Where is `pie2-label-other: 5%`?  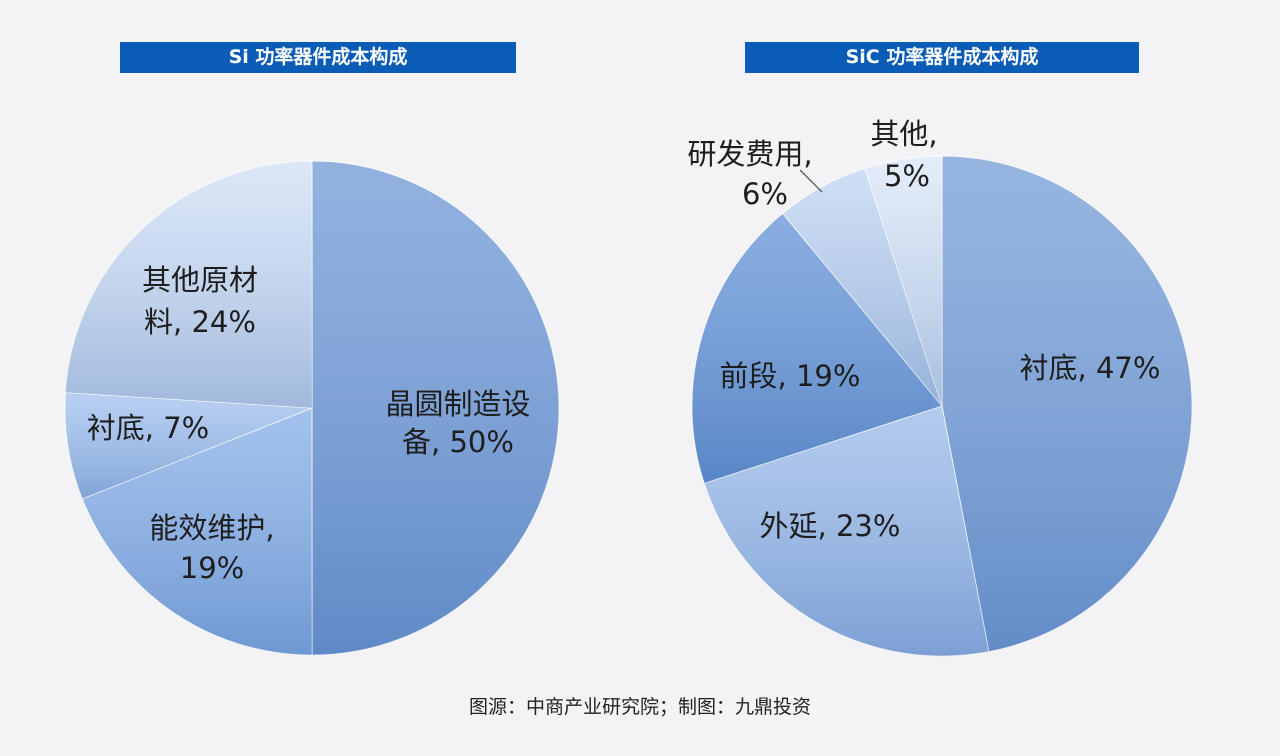 pie2-label-other: 5% is located at coordinates (907, 176).